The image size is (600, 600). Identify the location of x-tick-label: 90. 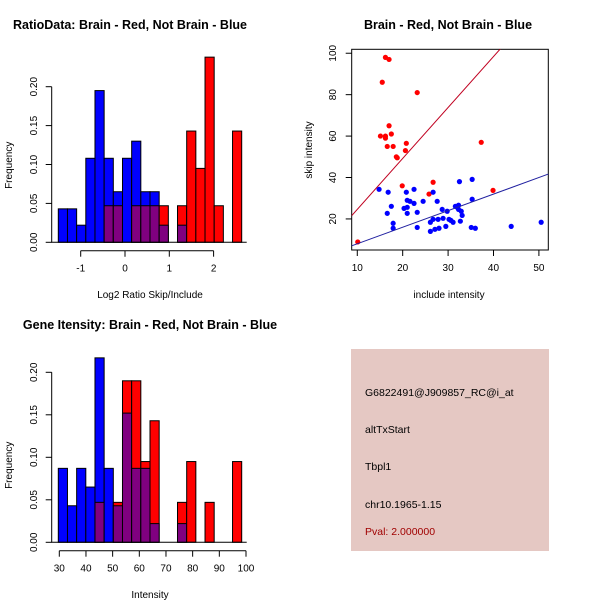
(220, 569).